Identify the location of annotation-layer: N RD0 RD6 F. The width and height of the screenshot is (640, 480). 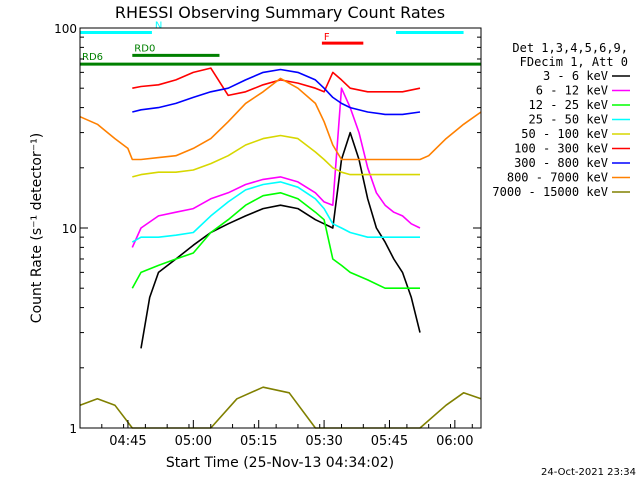
(280, 43).